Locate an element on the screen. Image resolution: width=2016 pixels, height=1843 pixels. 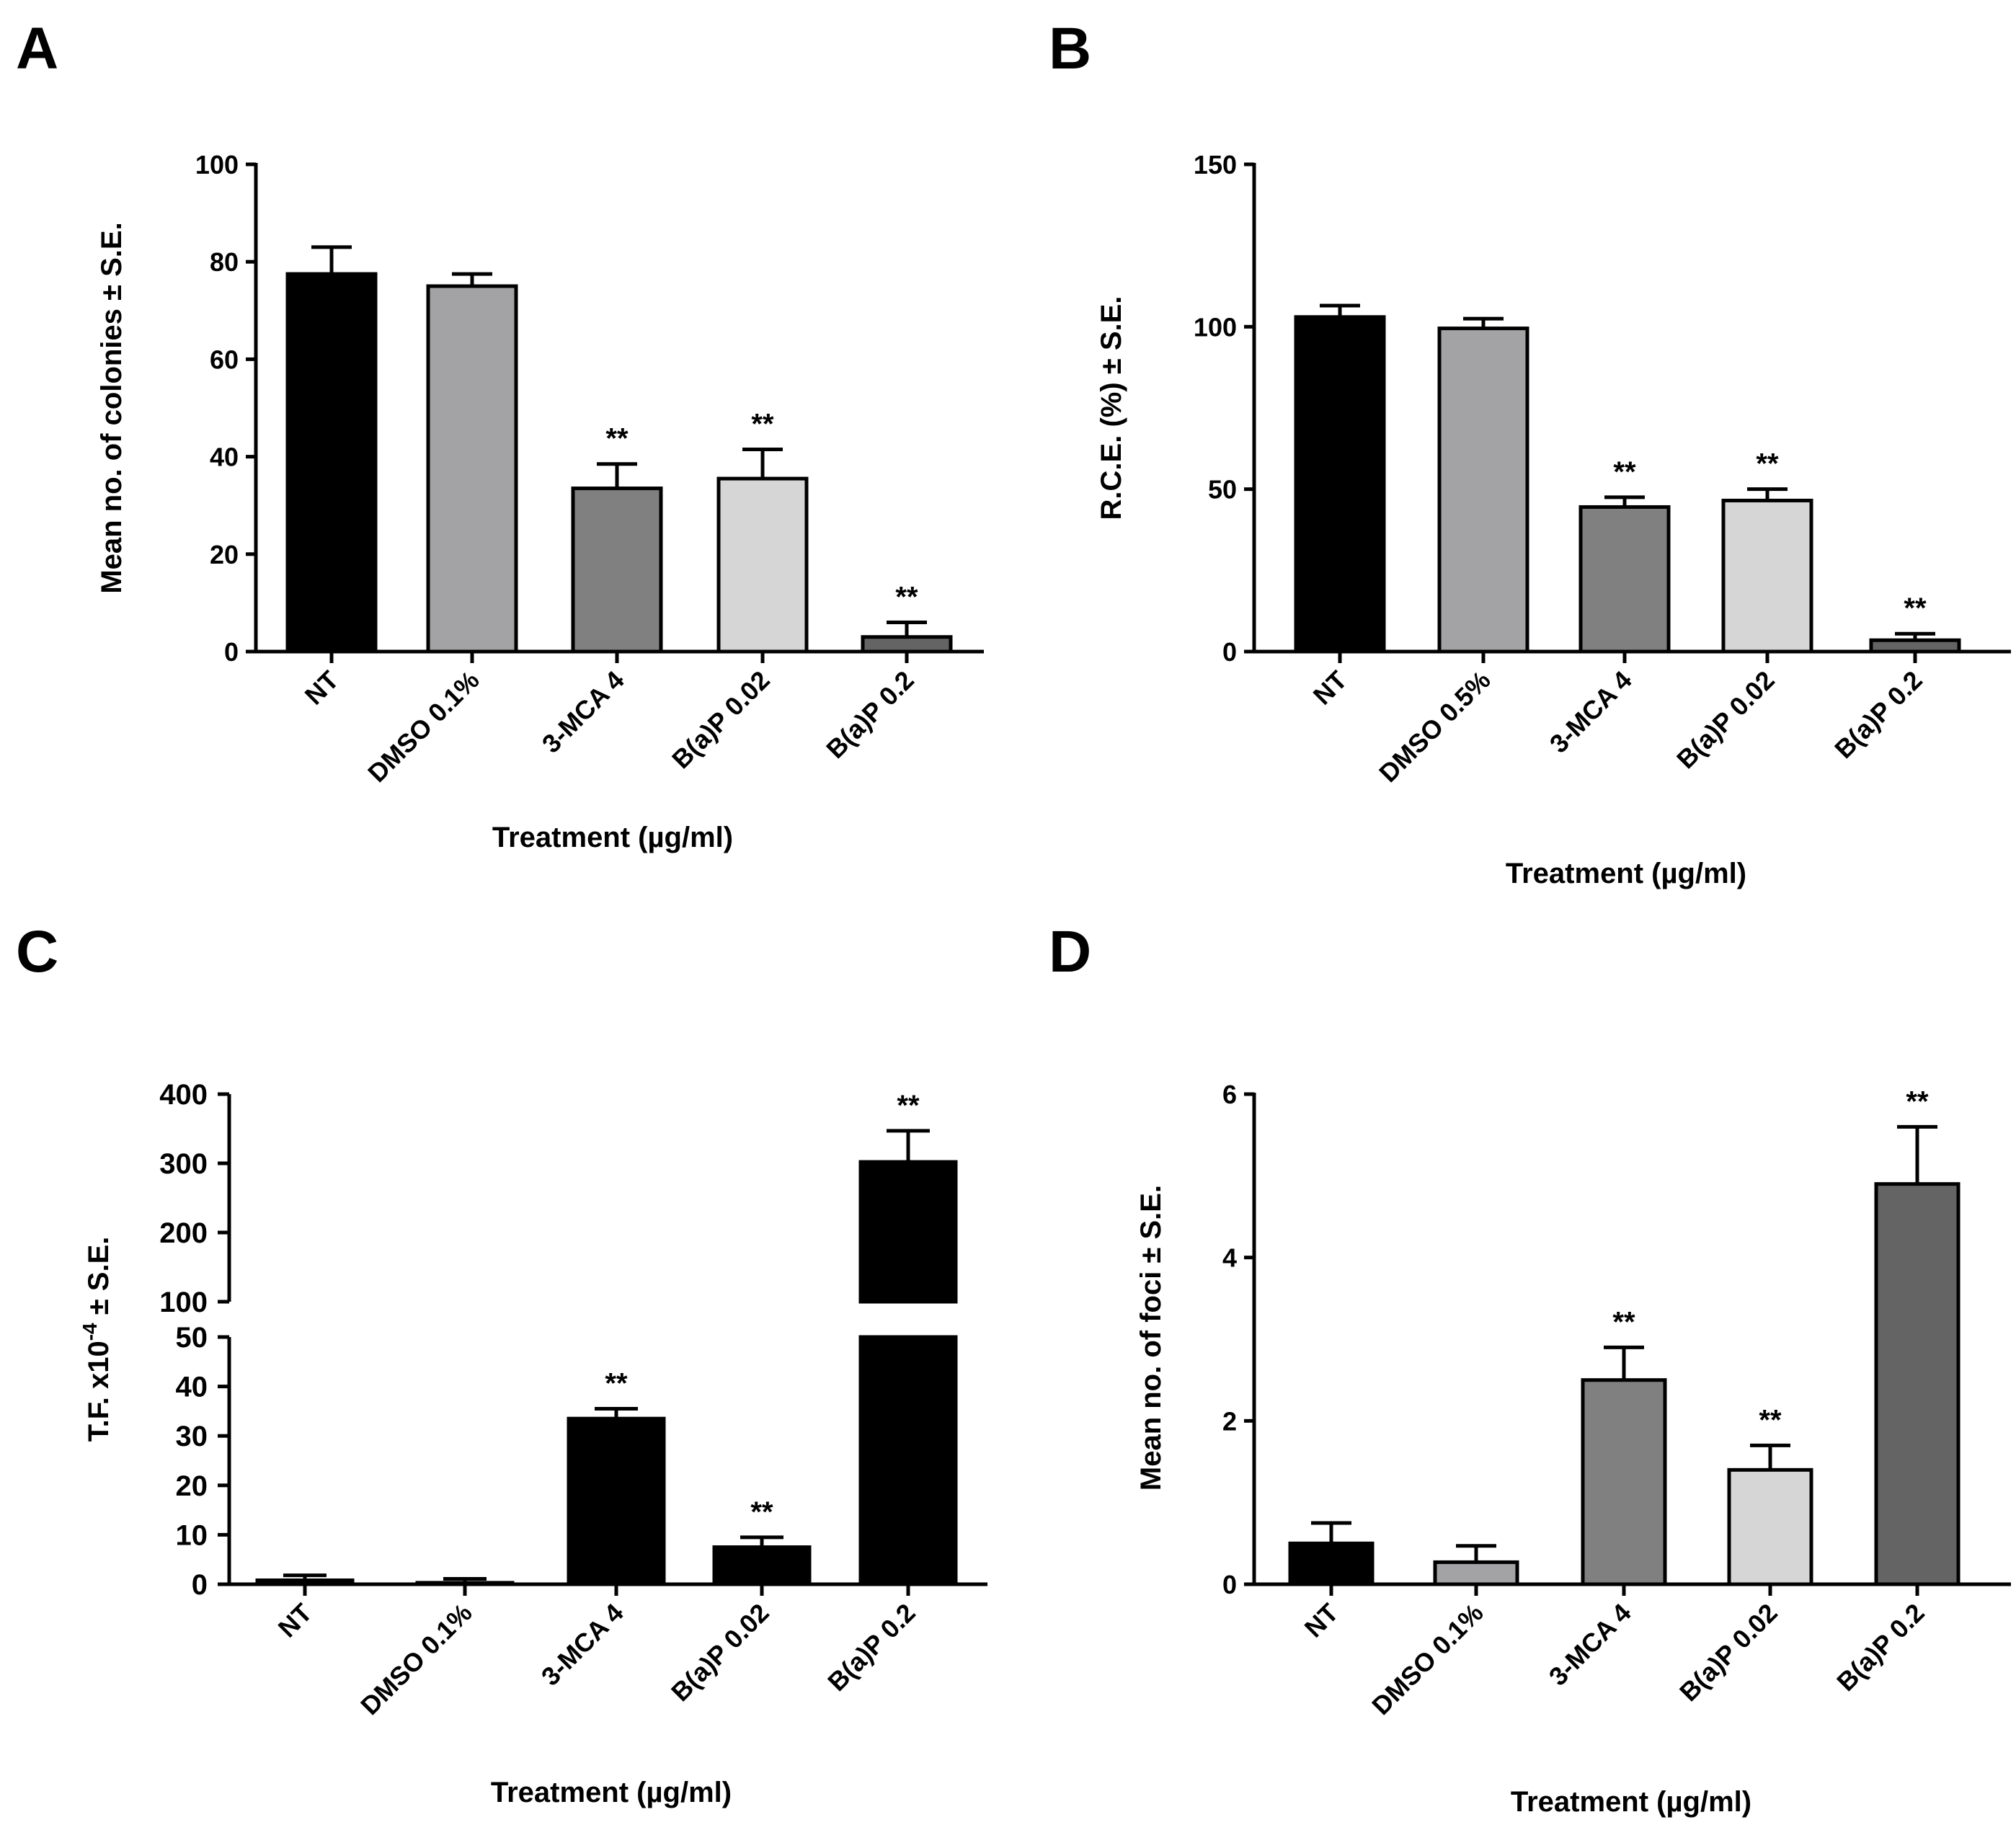
chart-a-y-tick-label: 0 is located at coordinates (232, 652).